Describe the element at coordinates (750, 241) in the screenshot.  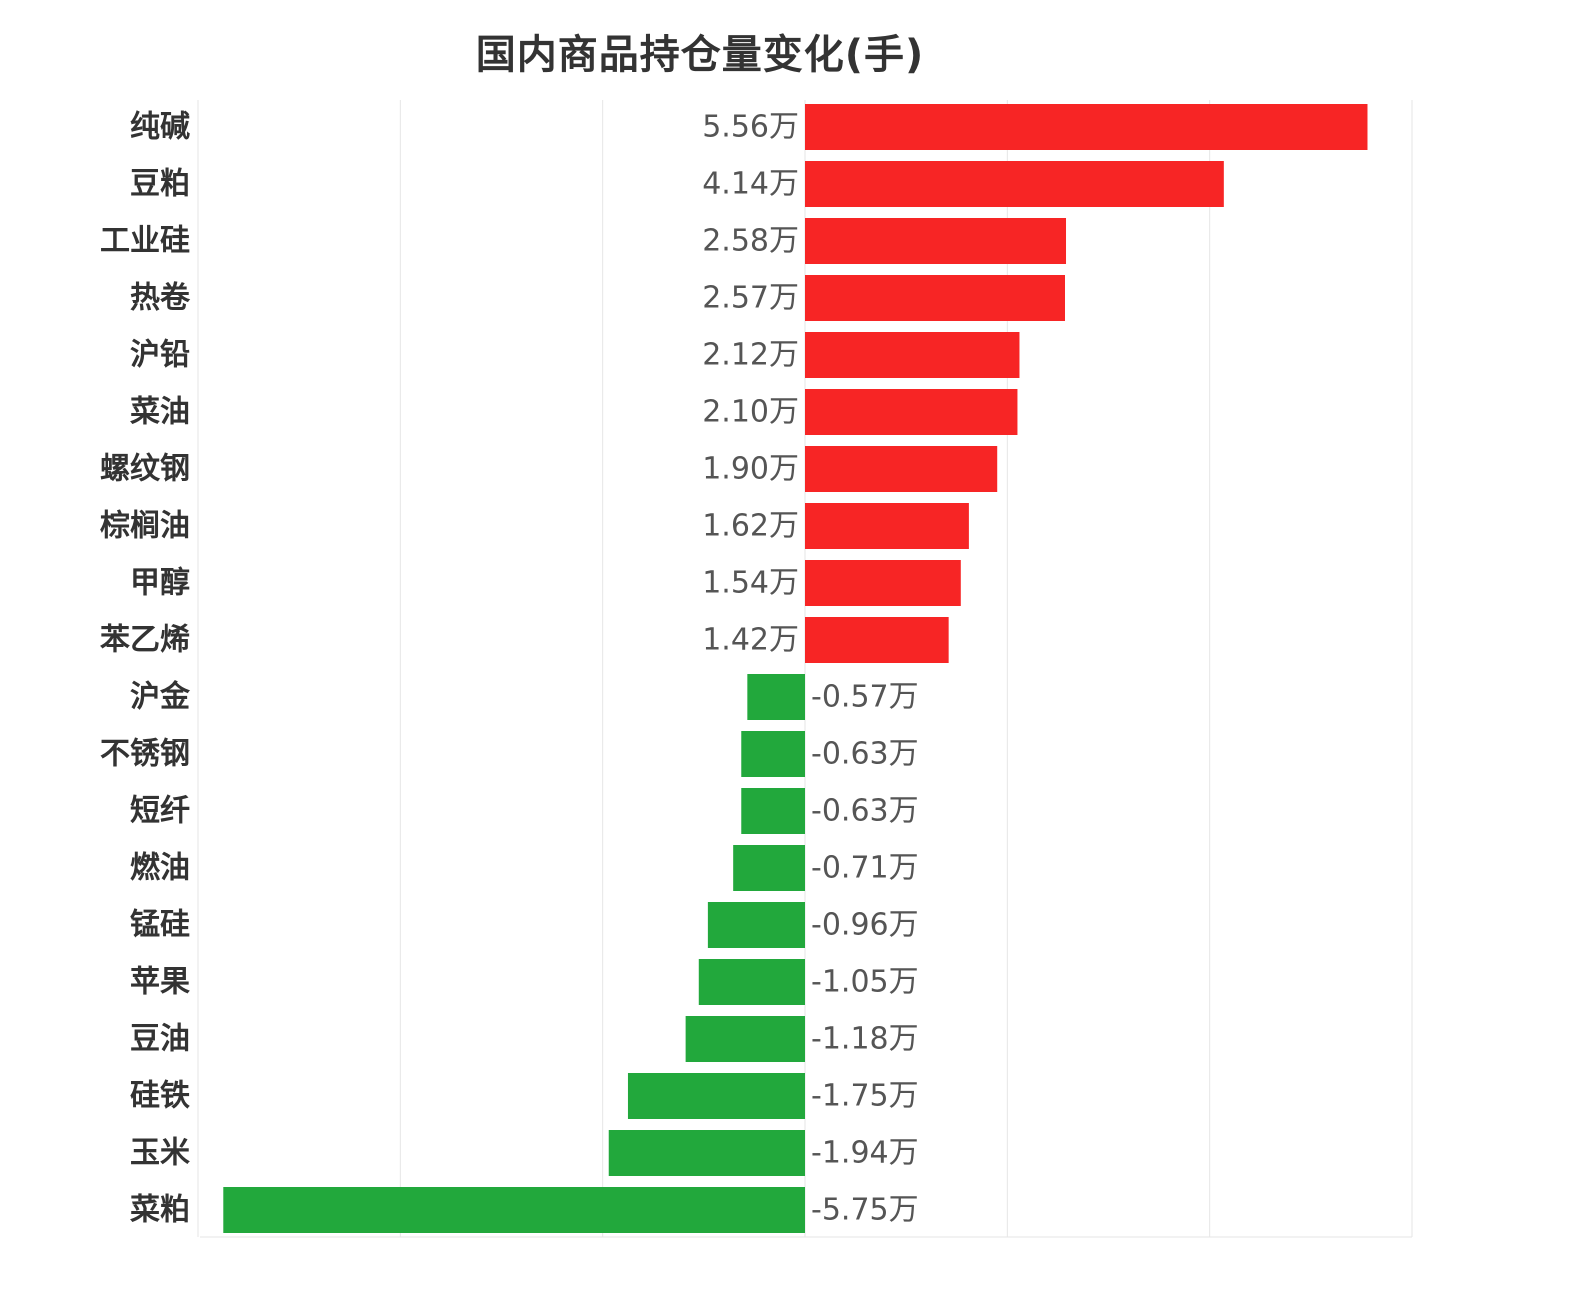
I see `value-label: 2.58万` at that location.